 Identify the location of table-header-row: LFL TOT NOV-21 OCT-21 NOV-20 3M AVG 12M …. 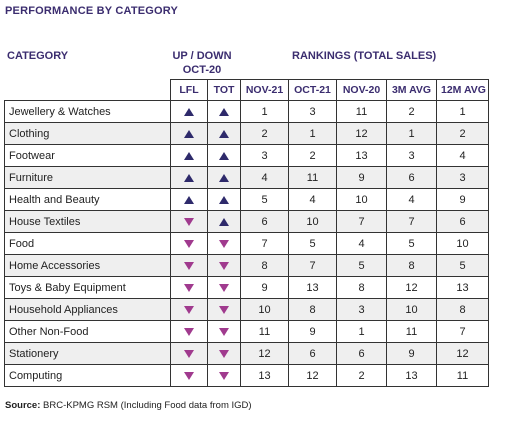
(246, 90).